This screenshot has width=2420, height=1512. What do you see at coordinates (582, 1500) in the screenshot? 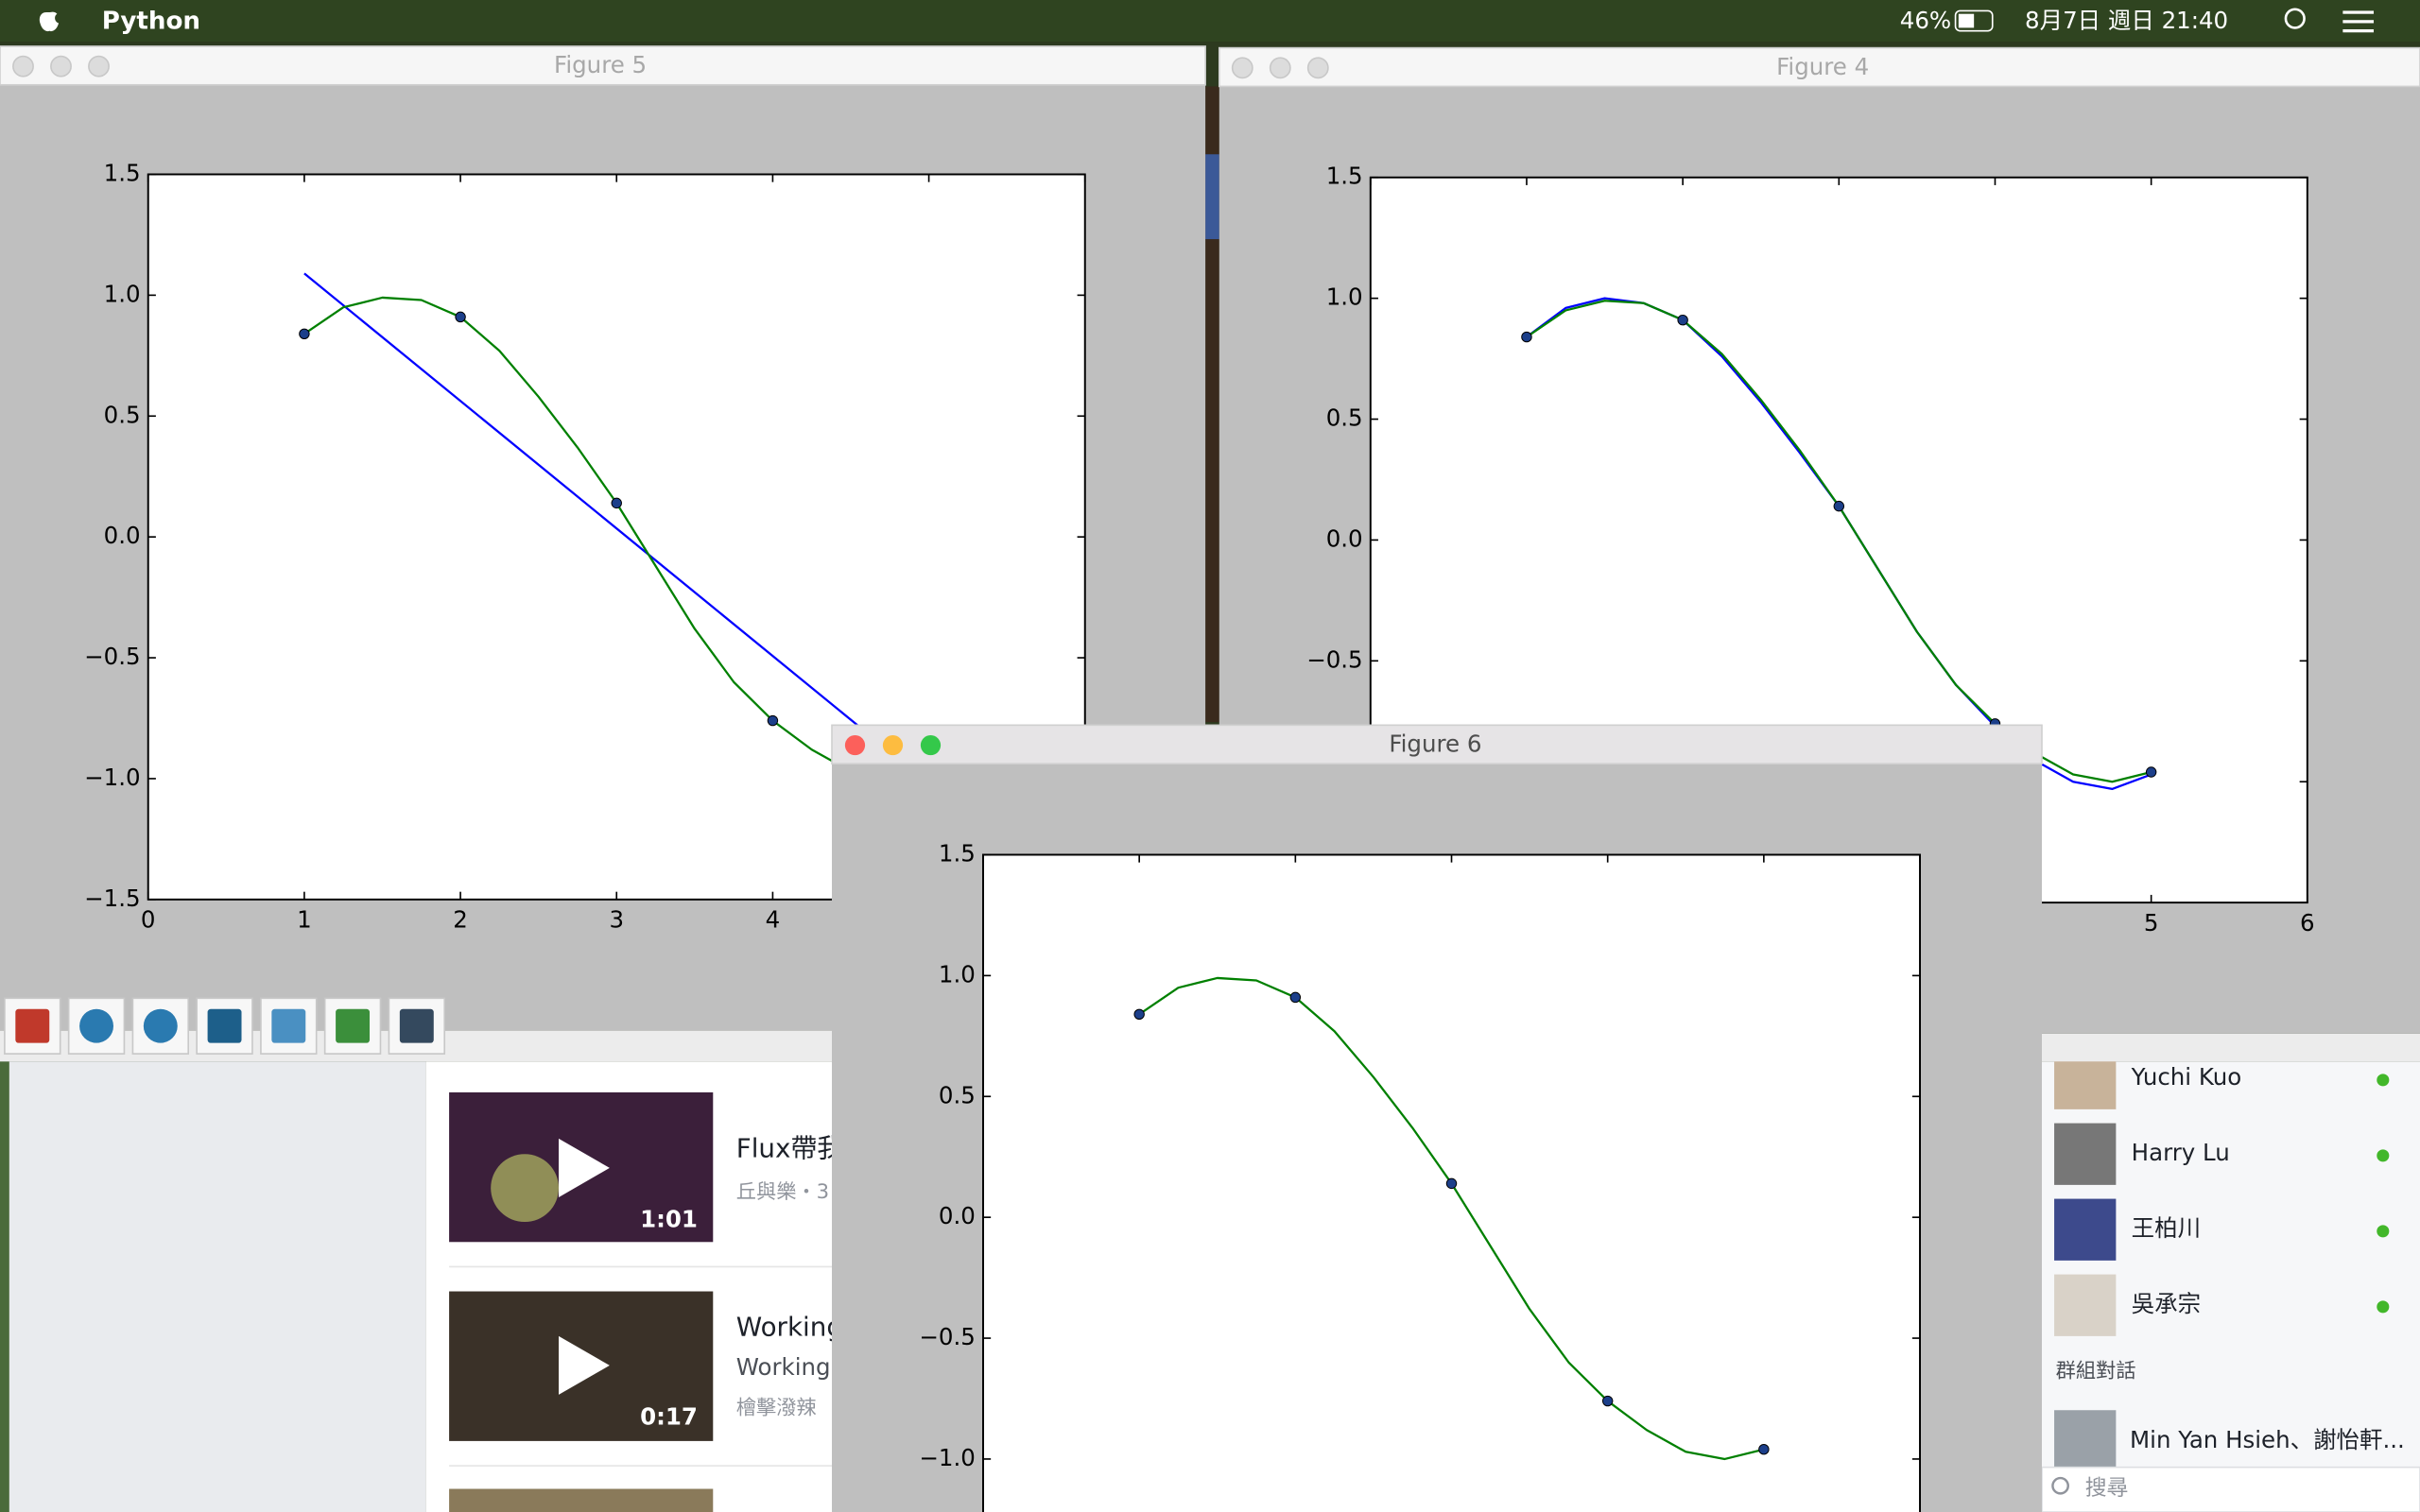
I see `thumbnail` at bounding box center [582, 1500].